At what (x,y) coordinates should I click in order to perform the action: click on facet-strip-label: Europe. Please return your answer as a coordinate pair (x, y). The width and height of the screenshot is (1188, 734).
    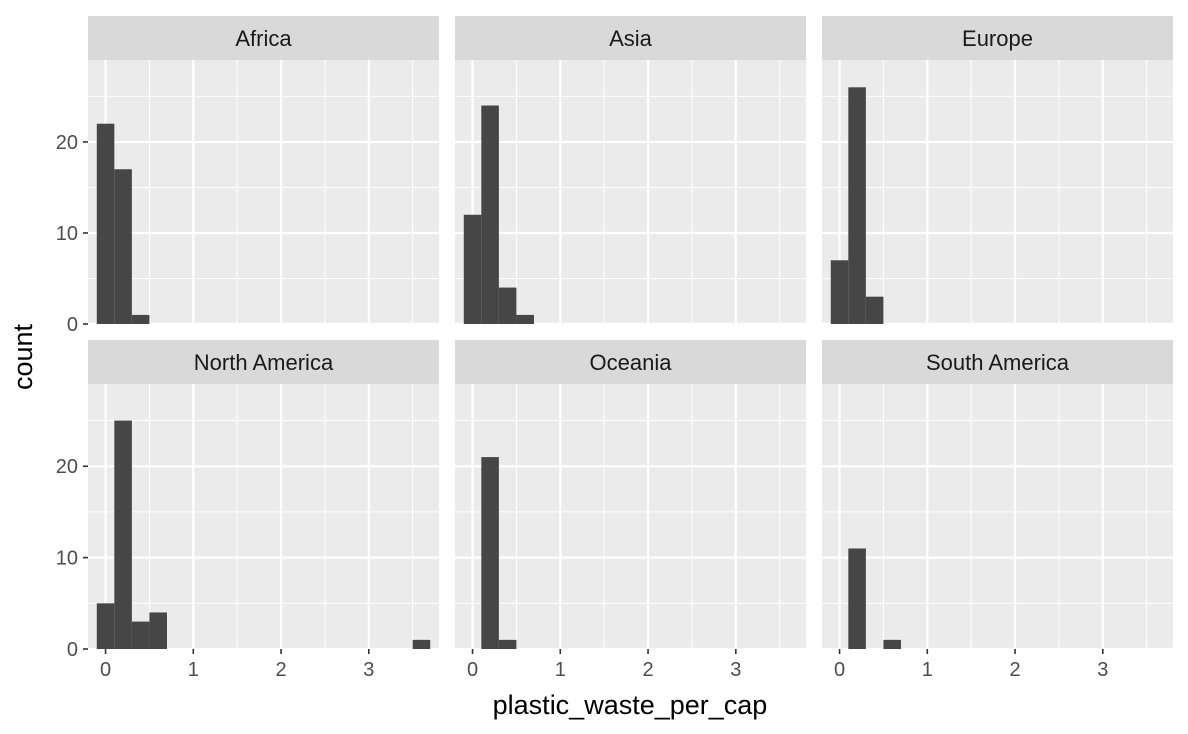
    Looking at the image, I should click on (997, 38).